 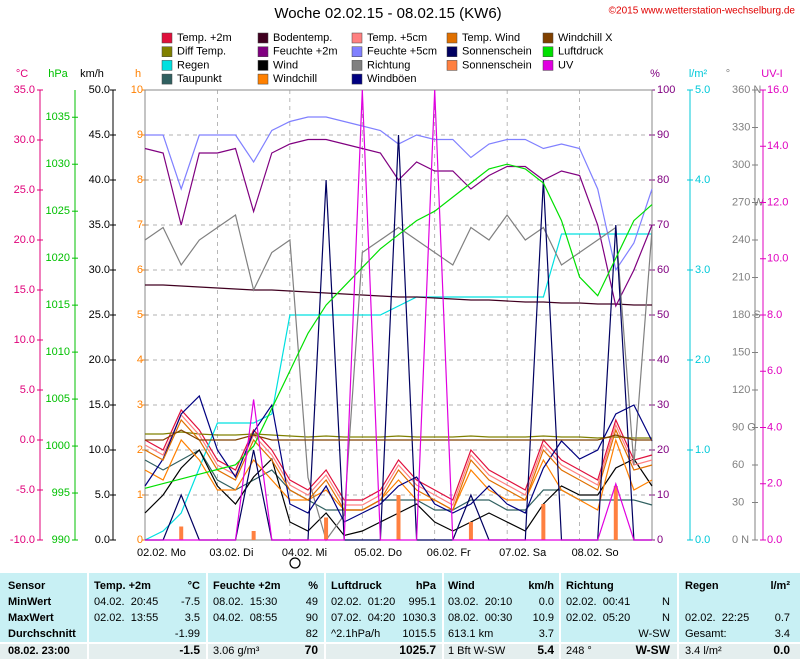 I want to click on legend-label: Wind, so click(x=285, y=65).